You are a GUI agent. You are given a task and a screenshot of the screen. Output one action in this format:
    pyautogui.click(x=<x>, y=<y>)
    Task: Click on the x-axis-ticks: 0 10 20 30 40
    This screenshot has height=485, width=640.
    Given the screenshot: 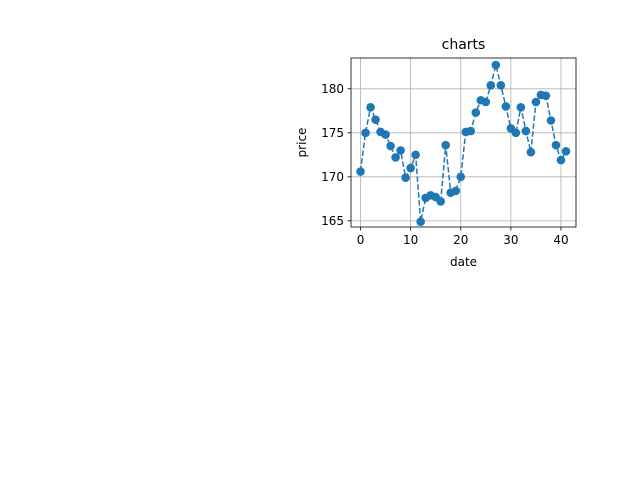 What is the action you would take?
    pyautogui.click(x=463, y=237)
    